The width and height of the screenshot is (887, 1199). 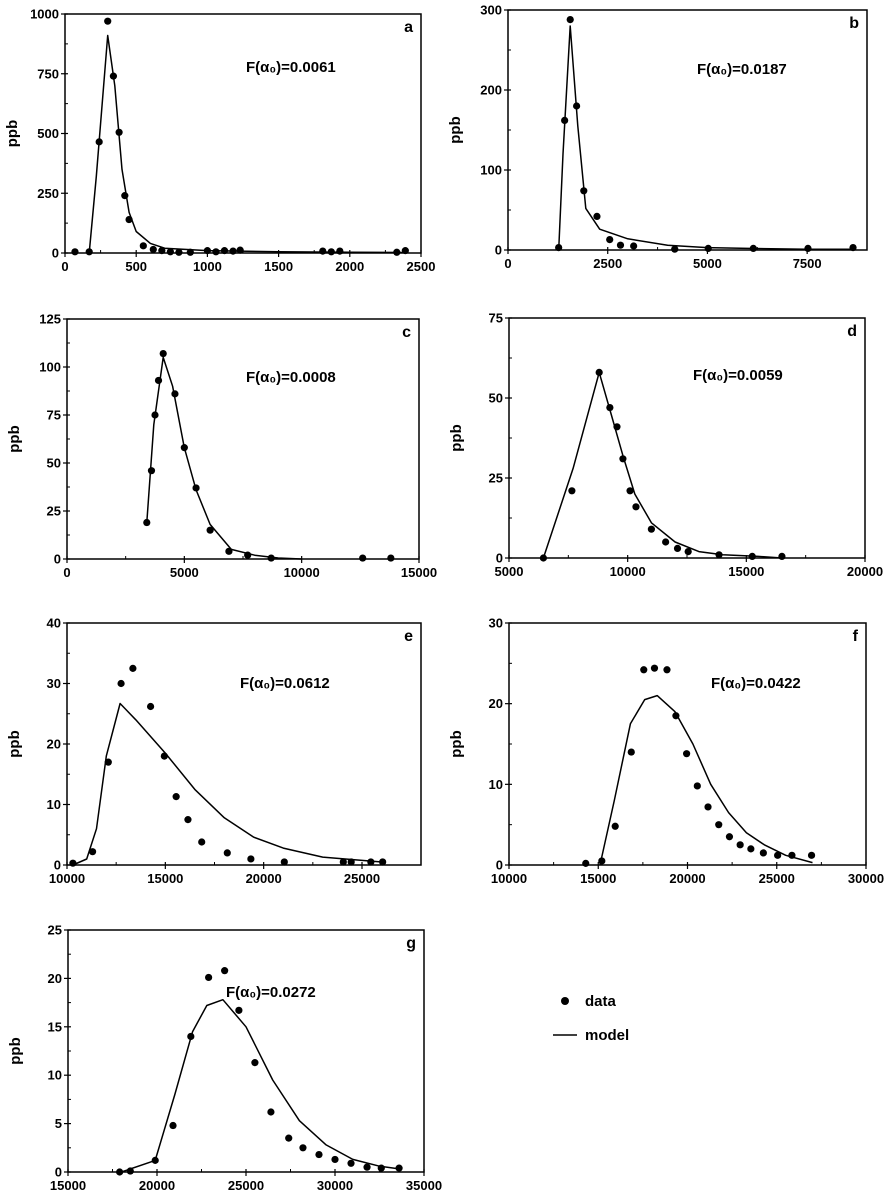 I want to click on ytick-label-d-2: 50, so click(x=496, y=398).